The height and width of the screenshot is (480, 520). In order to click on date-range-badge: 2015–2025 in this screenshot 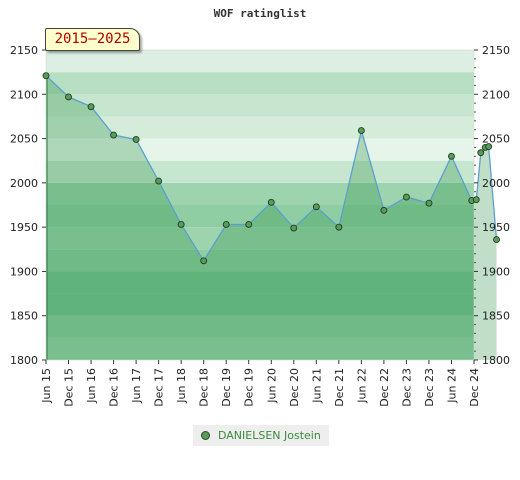, I will do `click(92, 39)`.